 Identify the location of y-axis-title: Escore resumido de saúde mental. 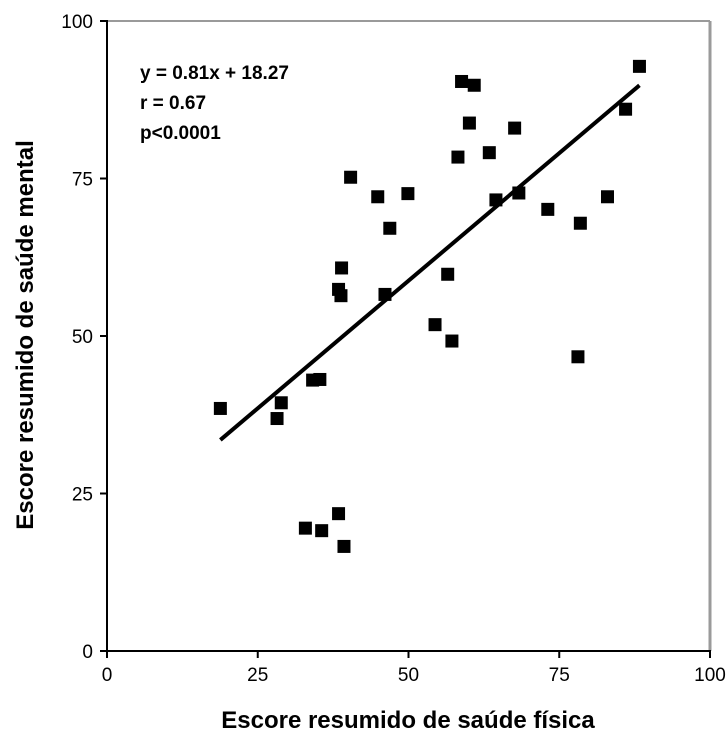
(25, 334).